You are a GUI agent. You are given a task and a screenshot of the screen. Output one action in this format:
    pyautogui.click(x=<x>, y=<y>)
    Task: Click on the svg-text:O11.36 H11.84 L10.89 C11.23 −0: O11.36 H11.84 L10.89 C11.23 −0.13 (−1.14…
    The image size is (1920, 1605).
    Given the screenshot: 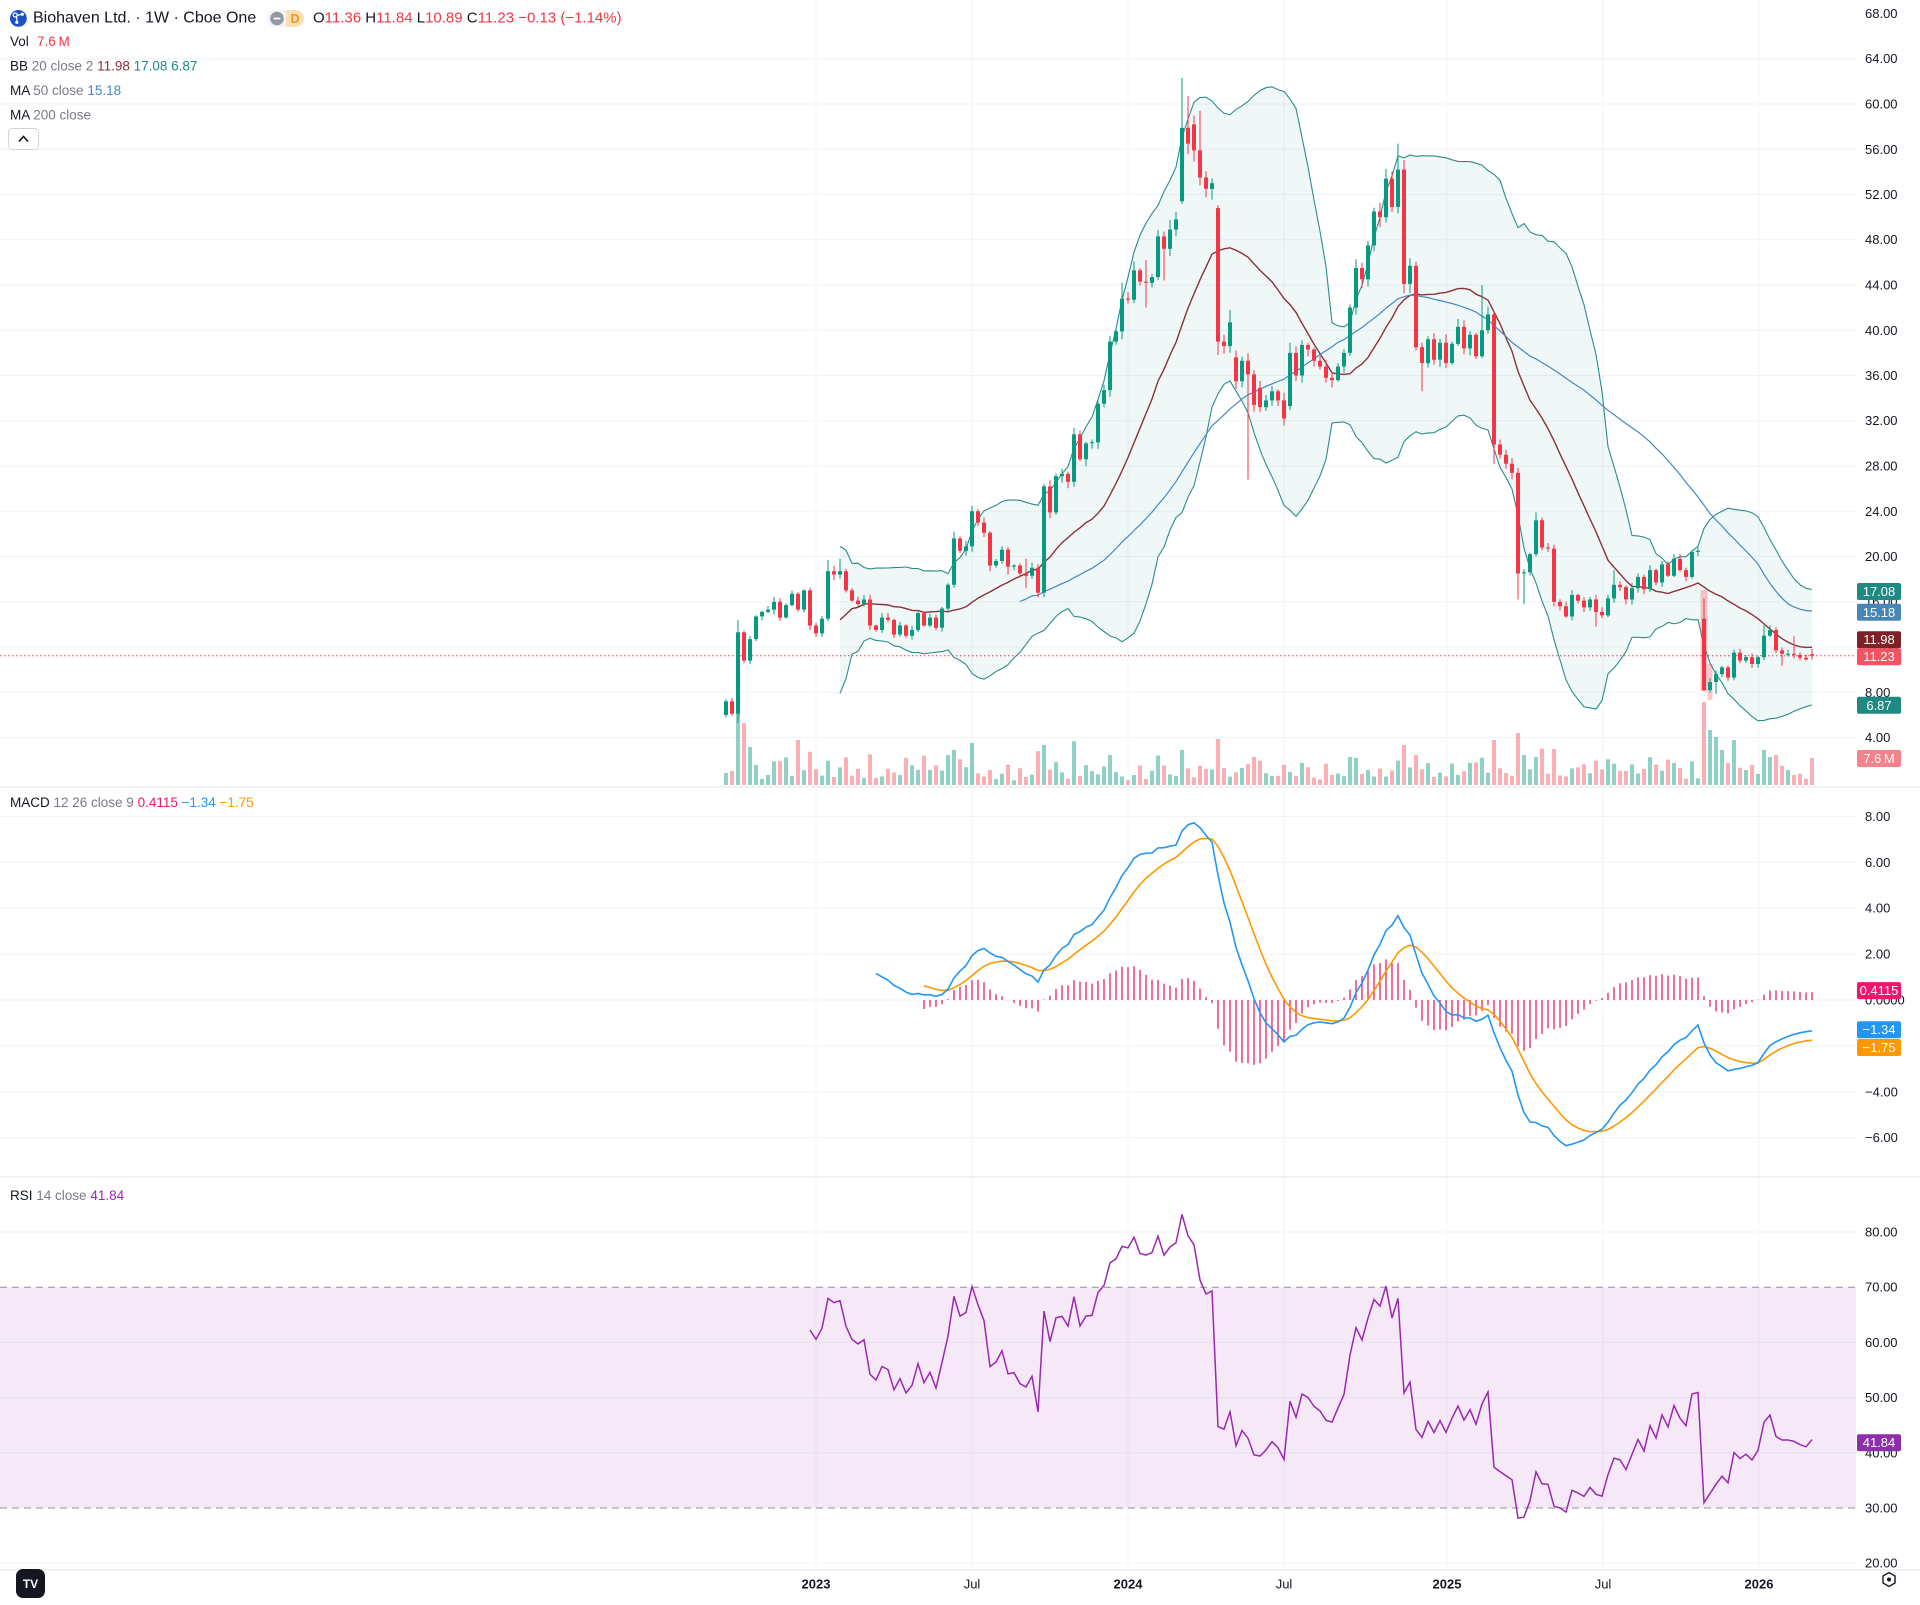 What is the action you would take?
    pyautogui.click(x=467, y=18)
    